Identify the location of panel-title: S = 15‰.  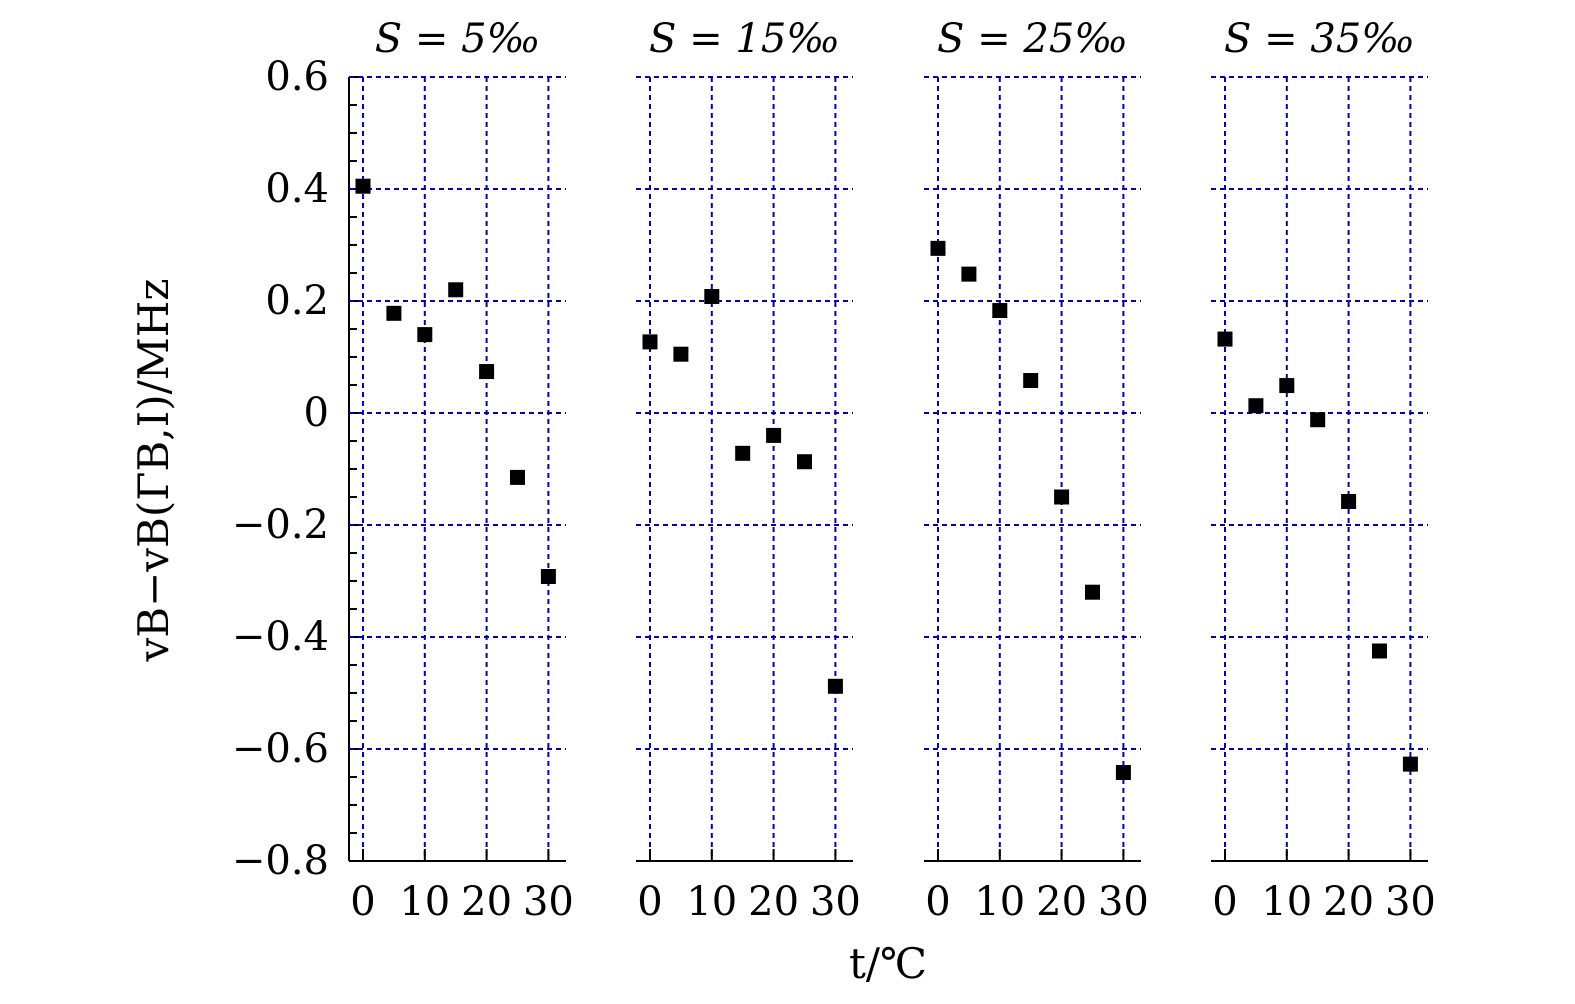
(744, 39).